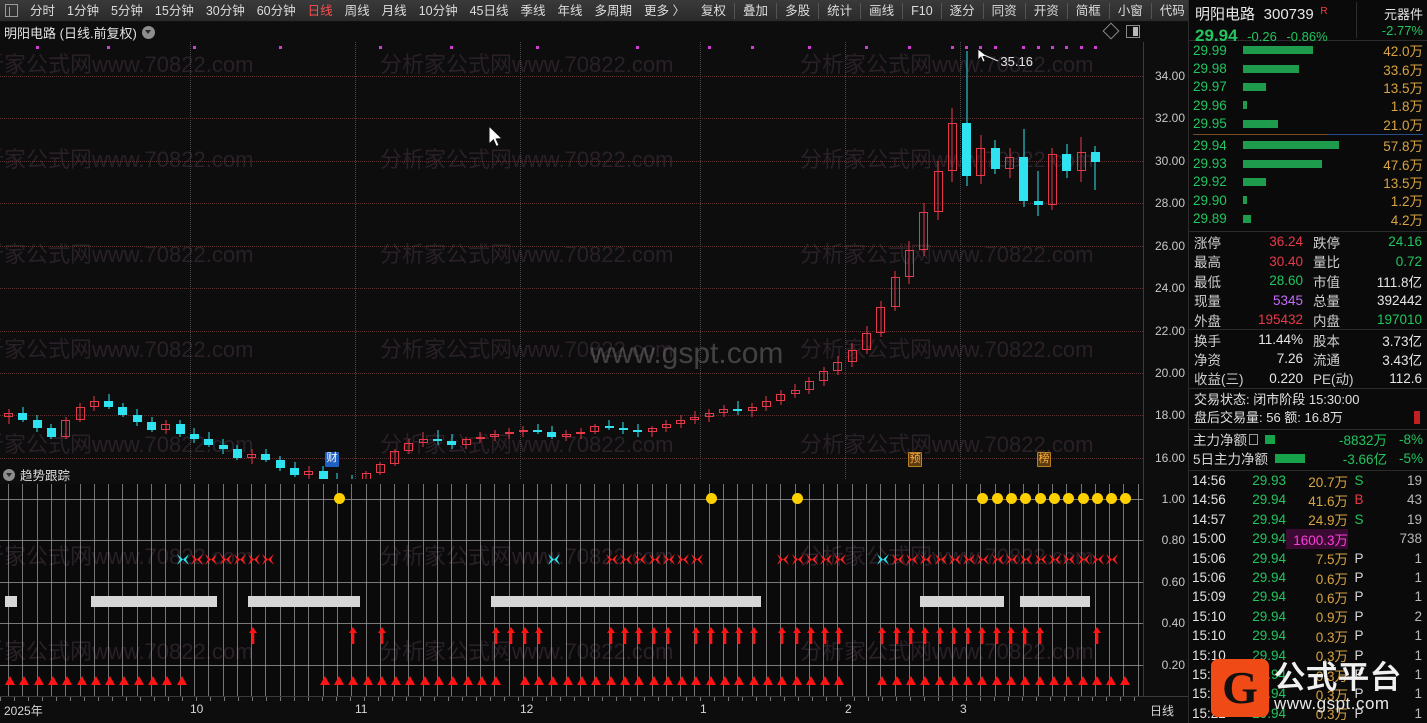 The width and height of the screenshot is (1427, 723). Describe the element at coordinates (1088, 10) in the screenshot. I see `function-button-9: 简框` at that location.